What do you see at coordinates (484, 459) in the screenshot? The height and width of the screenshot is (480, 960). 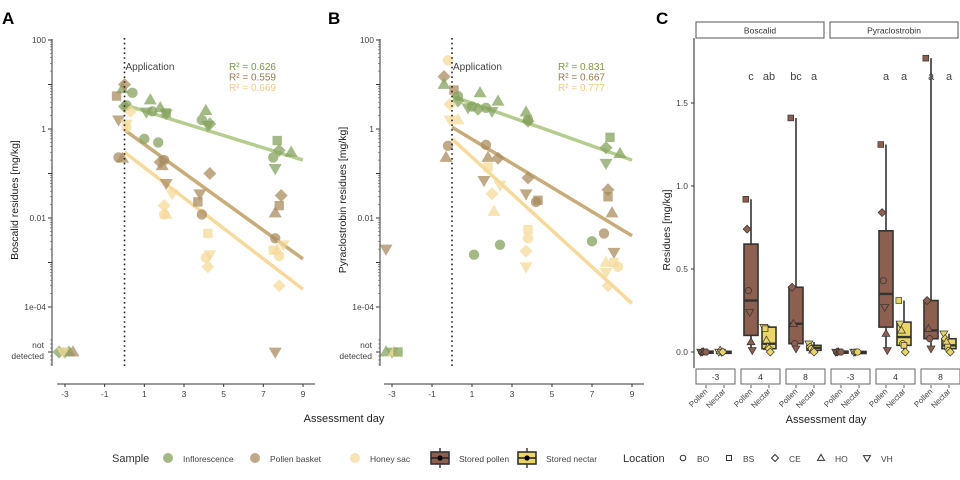 I see `legend-label: Stored pollen` at bounding box center [484, 459].